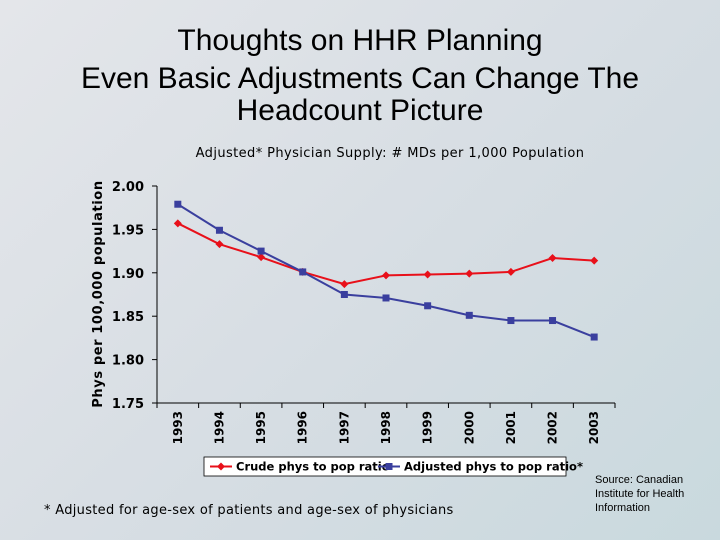 The image size is (720, 540). What do you see at coordinates (313, 467) in the screenshot?
I see `legend-label: Crude phys to pop ratio` at bounding box center [313, 467].